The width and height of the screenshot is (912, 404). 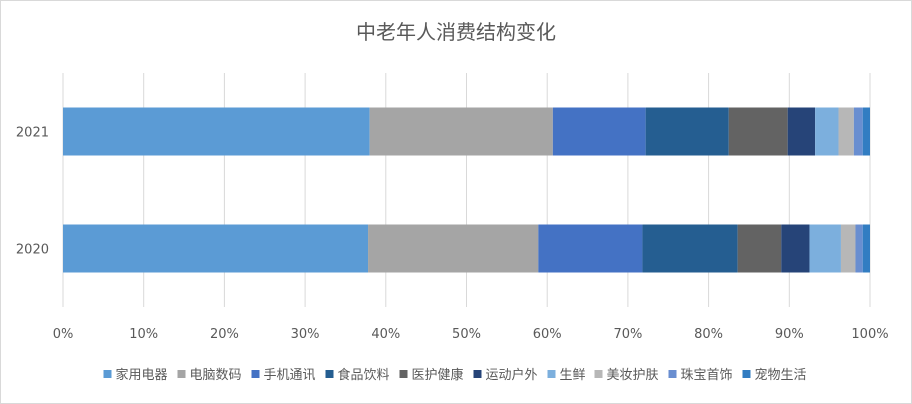 What do you see at coordinates (438, 375) in the screenshot?
I see `legend-label: 医护健康` at bounding box center [438, 375].